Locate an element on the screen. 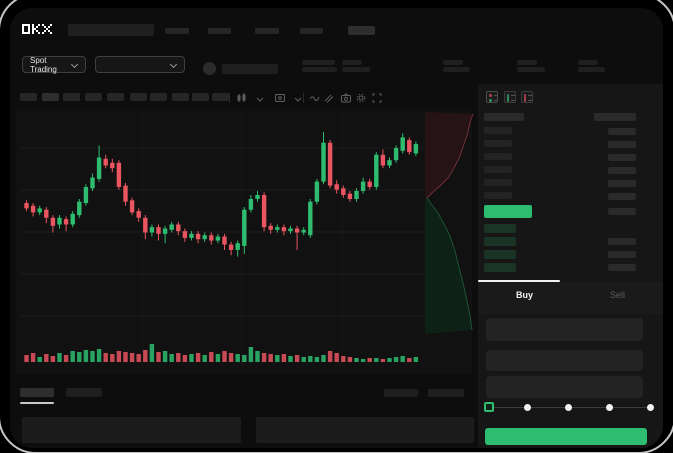 Image resolution: width=673 pixels, height=453 pixels. orderbook-view-asks-icon is located at coordinates (527, 97).